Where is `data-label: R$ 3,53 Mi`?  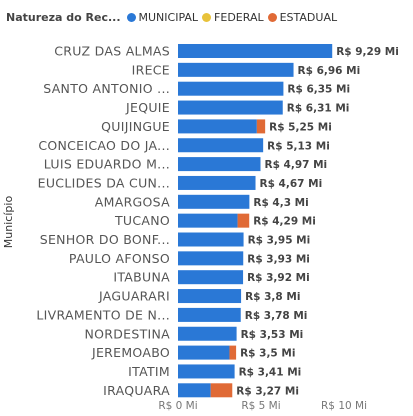 data-label: R$ 3,53 Mi is located at coordinates (272, 335).